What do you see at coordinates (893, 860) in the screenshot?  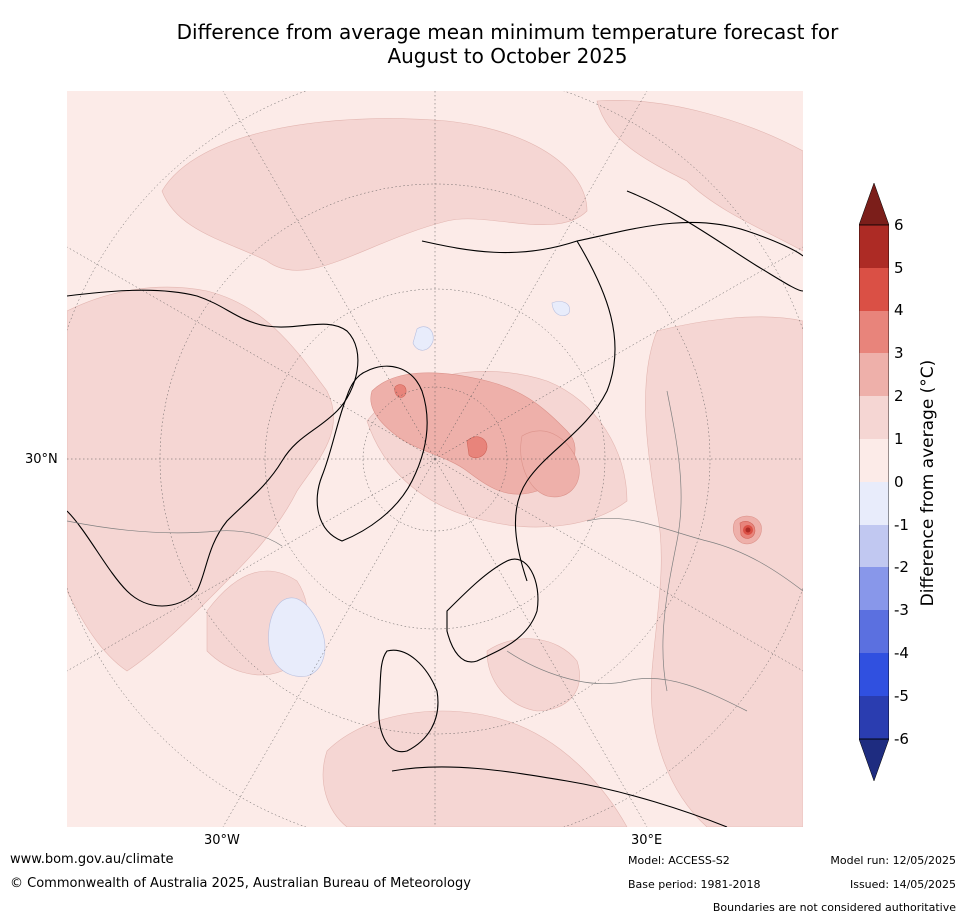 I see `footer-model-run: Model run: 12/05/2025` at bounding box center [893, 860].